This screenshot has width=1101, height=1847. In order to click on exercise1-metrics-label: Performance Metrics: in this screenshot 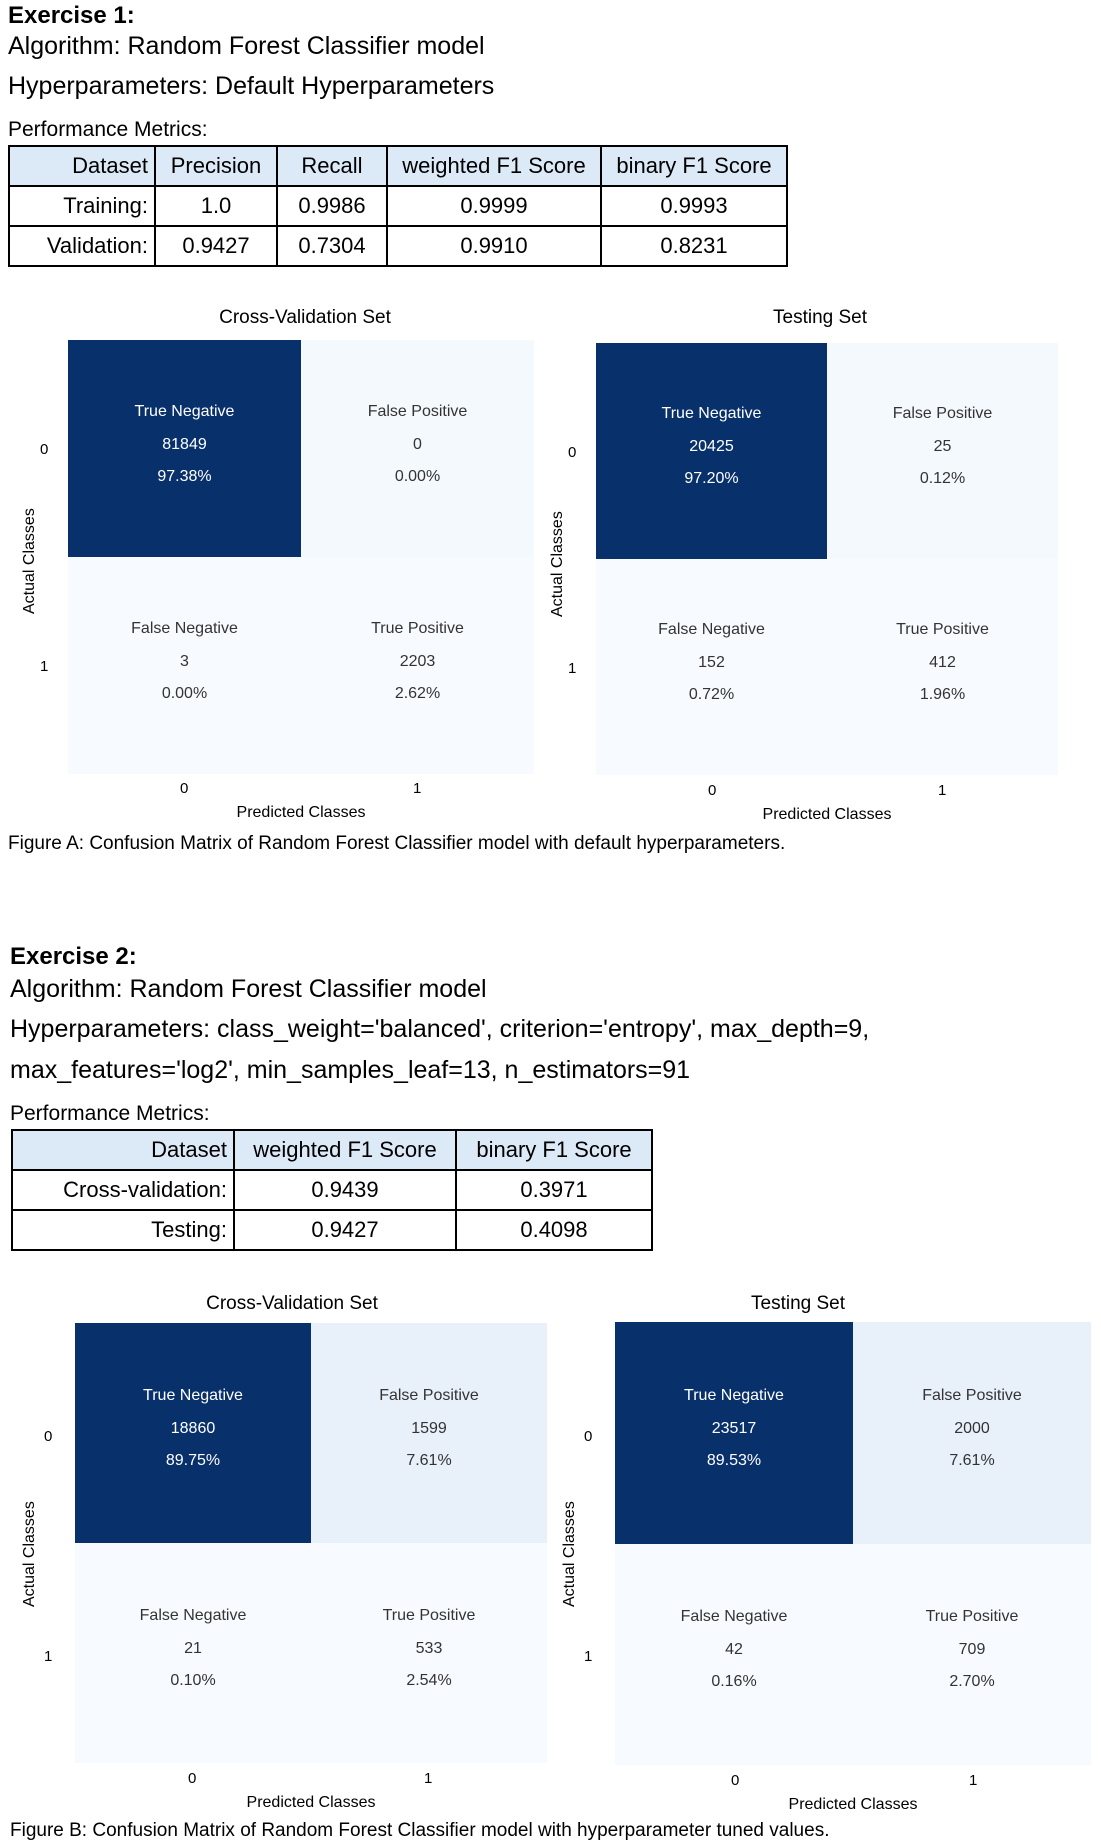, I will do `click(108, 129)`.